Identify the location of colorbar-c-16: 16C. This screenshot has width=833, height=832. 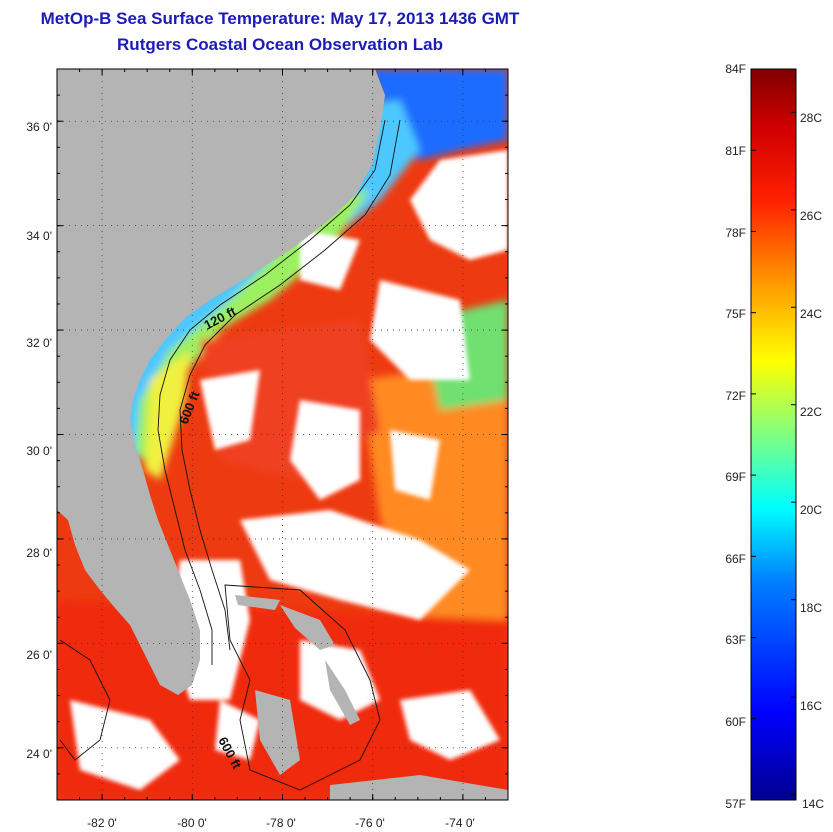
(811, 706).